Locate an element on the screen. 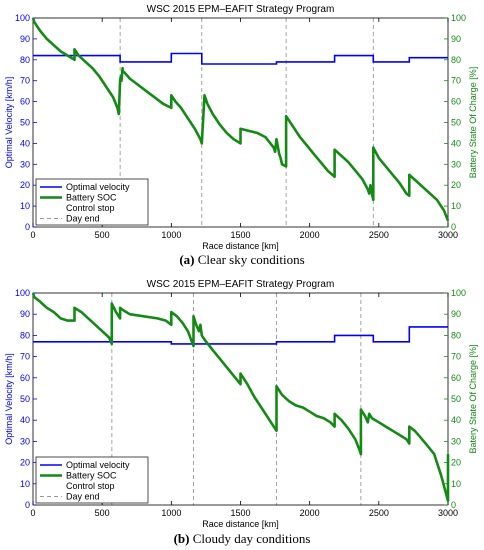 The width and height of the screenshot is (484, 550). caption-a-text: Clear sky conditions is located at coordinates (251, 259).